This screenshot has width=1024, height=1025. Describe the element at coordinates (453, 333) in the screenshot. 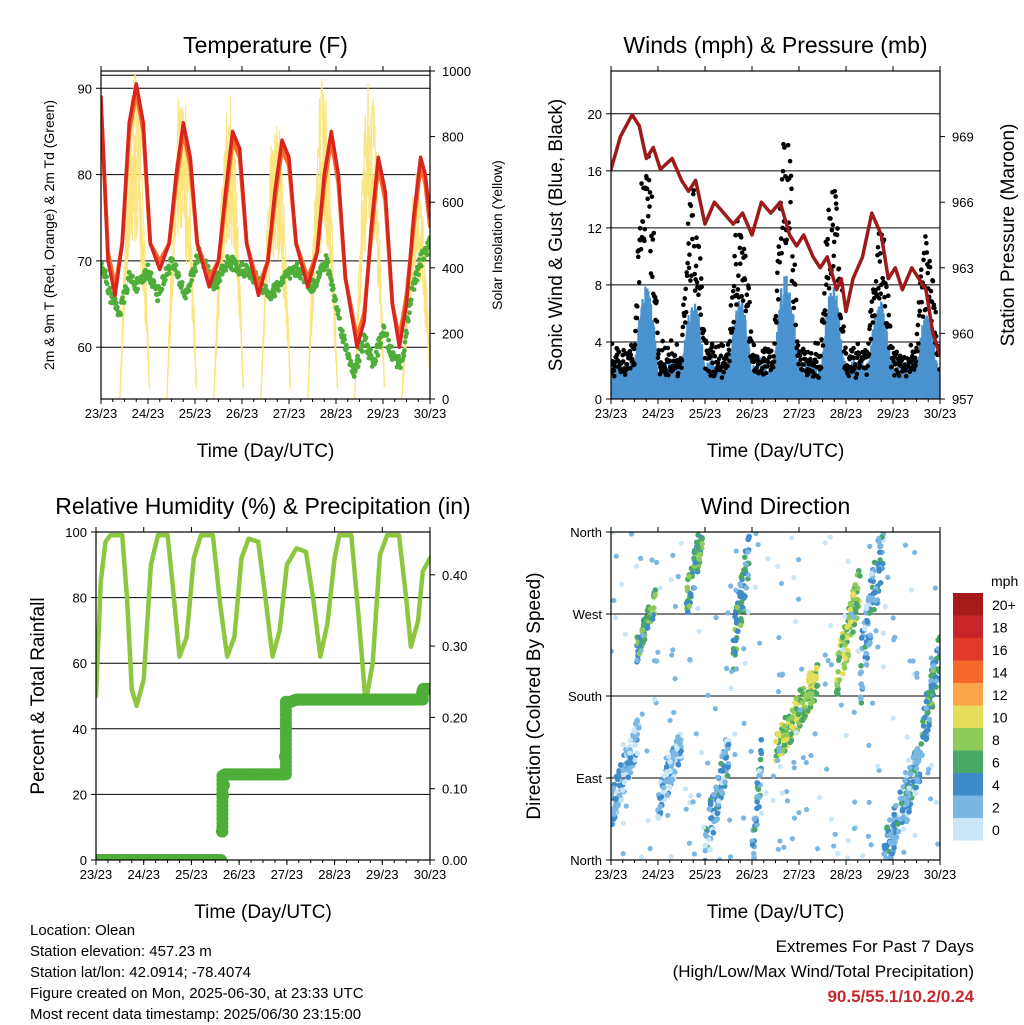

I see `y2-tick-label: 200` at that location.